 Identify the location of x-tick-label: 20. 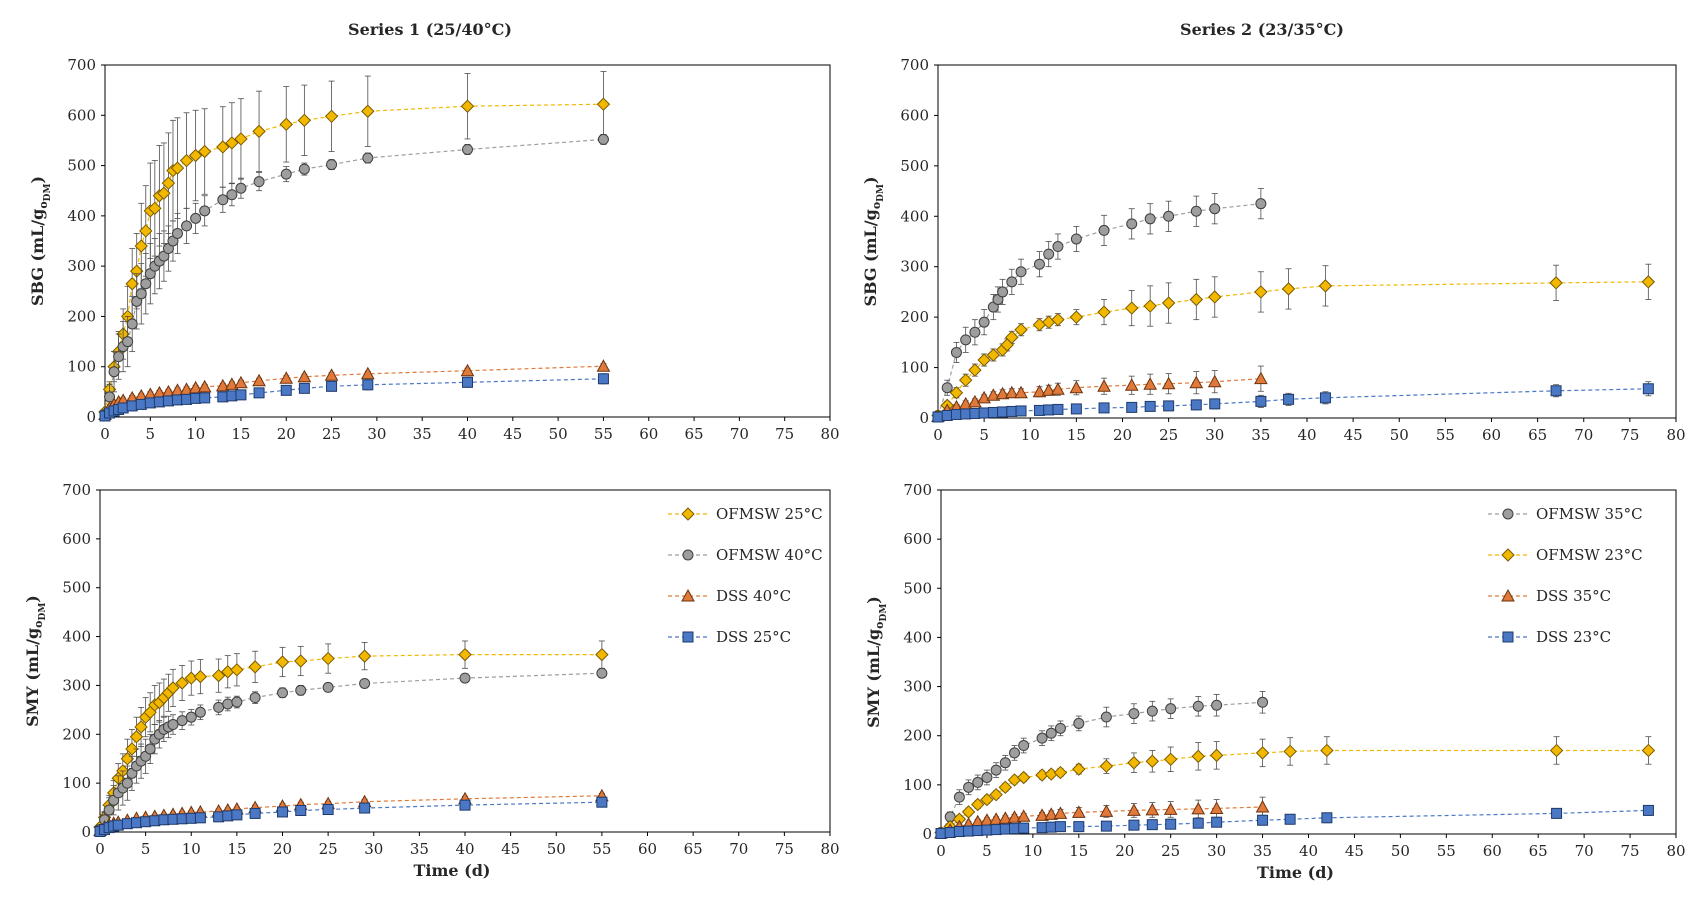
(1124, 851).